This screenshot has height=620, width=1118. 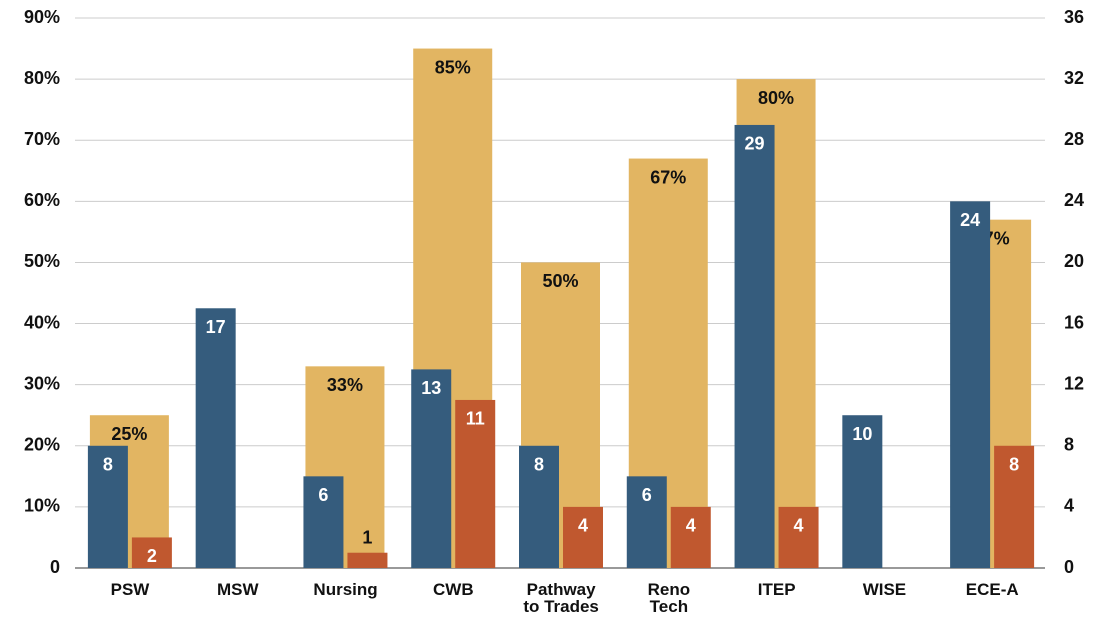 What do you see at coordinates (42, 322) in the screenshot?
I see `y-tick-label: 40%` at bounding box center [42, 322].